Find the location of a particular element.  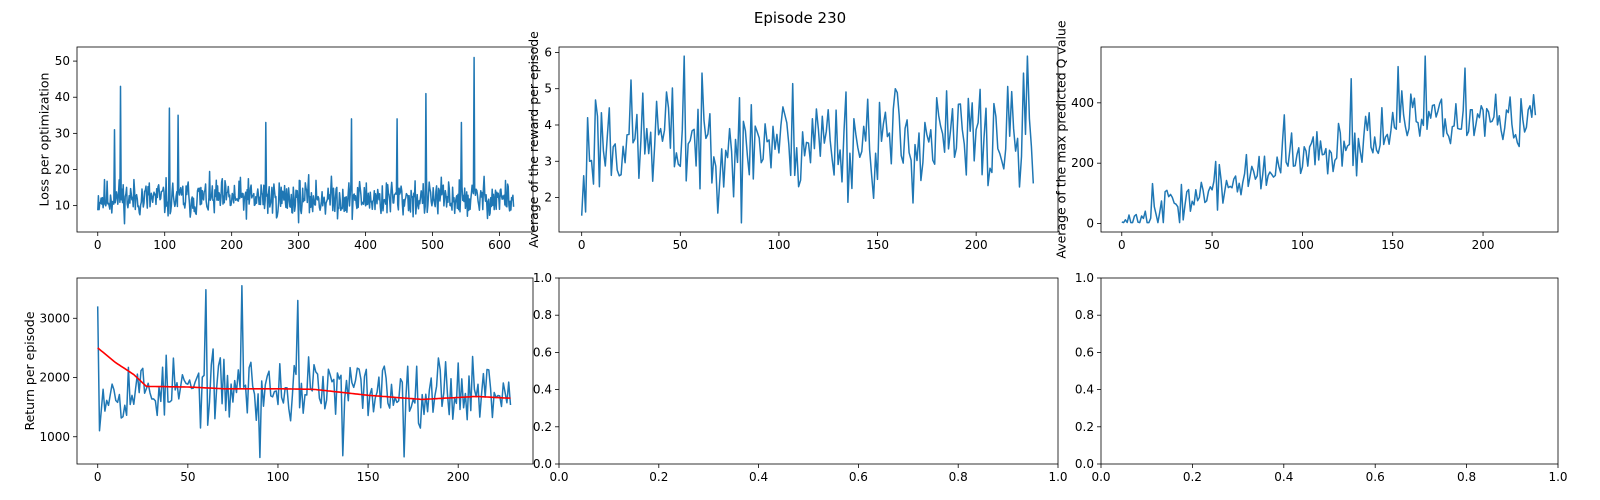

y-tick-label: 10 is located at coordinates (62, 206).